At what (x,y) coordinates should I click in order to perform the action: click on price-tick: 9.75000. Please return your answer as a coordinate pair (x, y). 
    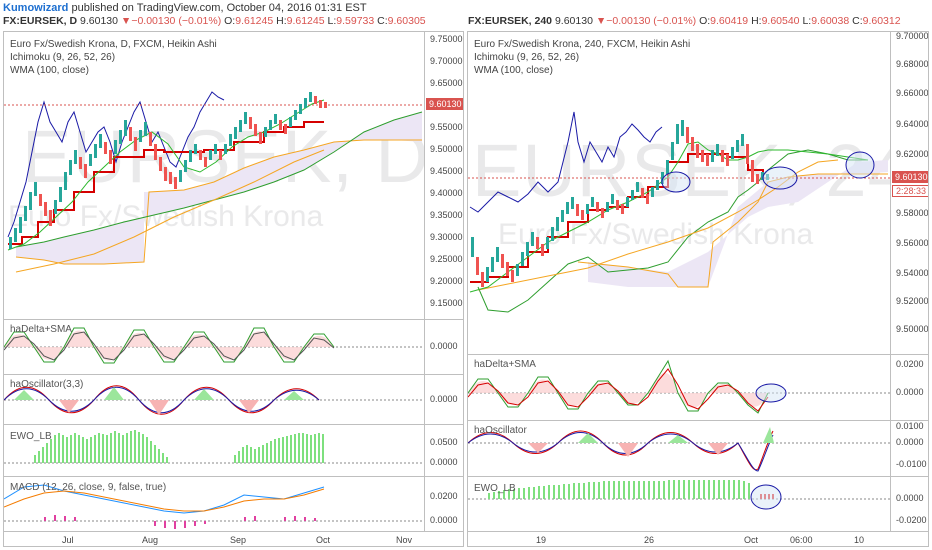
    Looking at the image, I should click on (446, 39).